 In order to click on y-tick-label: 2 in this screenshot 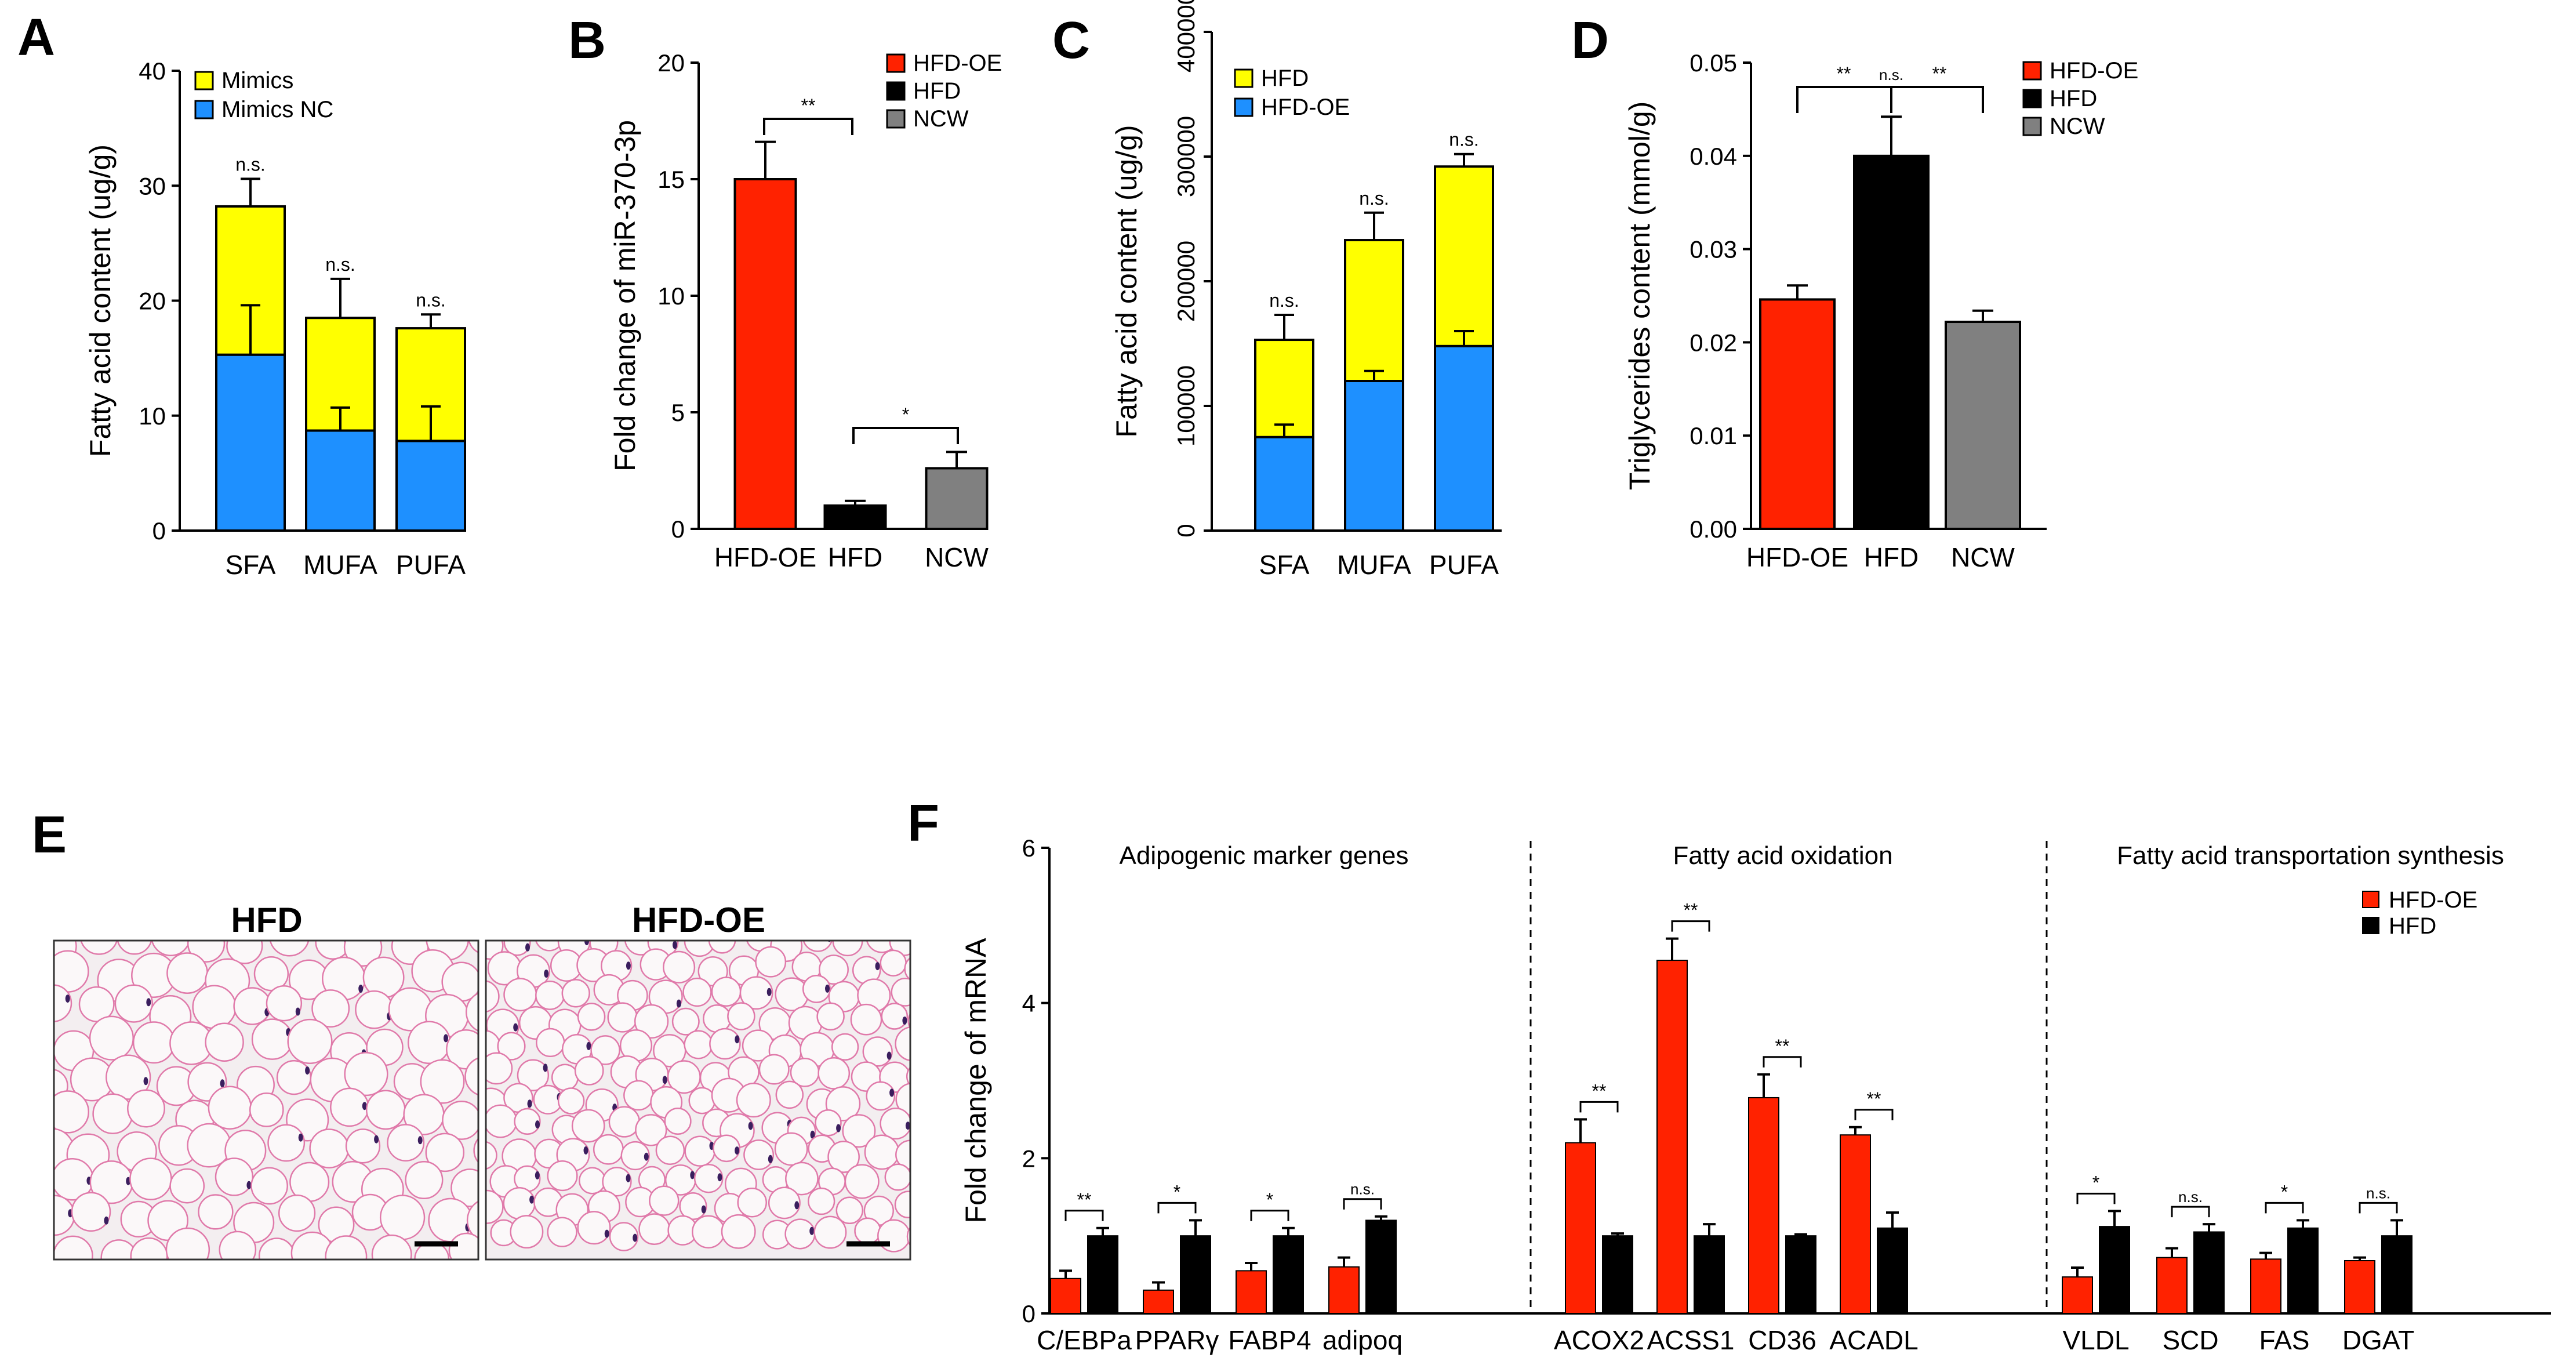, I will do `click(1029, 1158)`.